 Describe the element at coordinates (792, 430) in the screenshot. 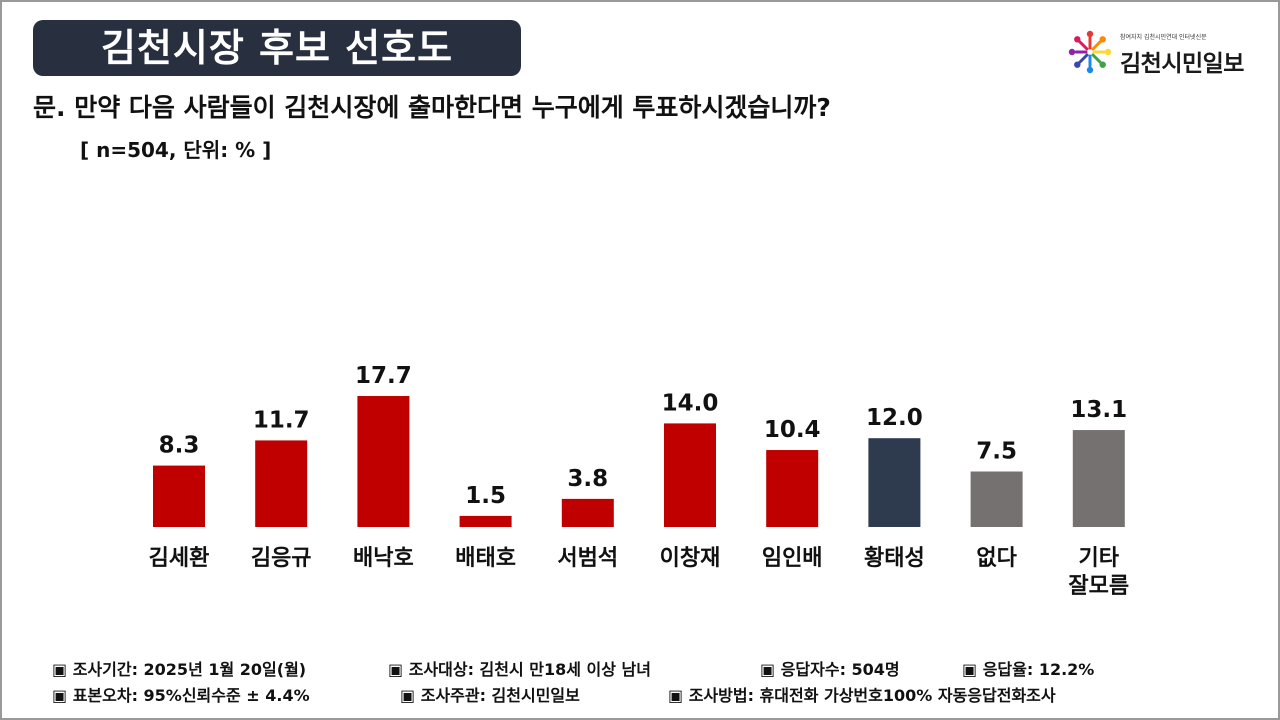

I see `value-label: 10.4` at that location.